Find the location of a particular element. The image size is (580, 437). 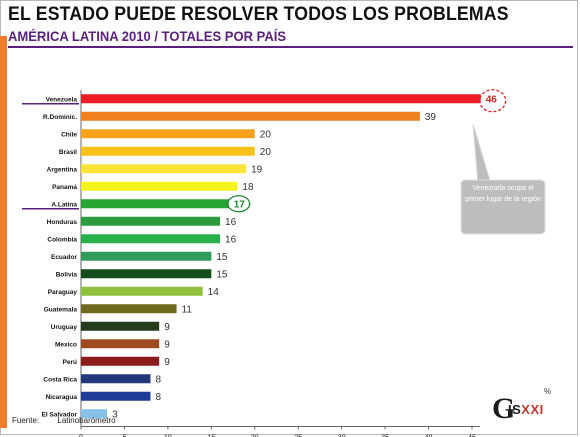

callout-pointer is located at coordinates (482, 154).